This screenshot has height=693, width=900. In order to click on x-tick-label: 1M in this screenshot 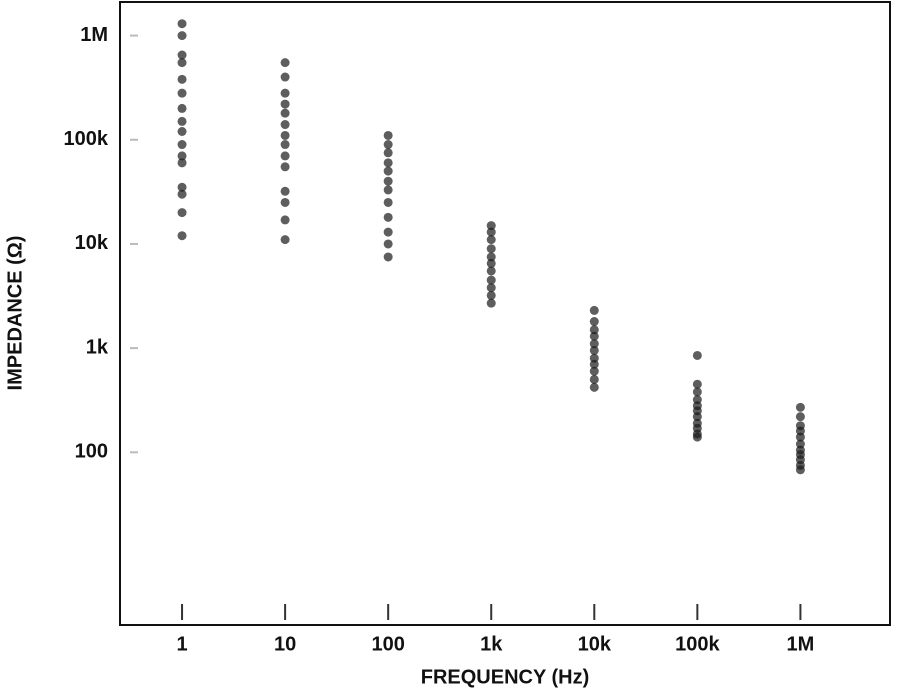, I will do `click(801, 644)`.